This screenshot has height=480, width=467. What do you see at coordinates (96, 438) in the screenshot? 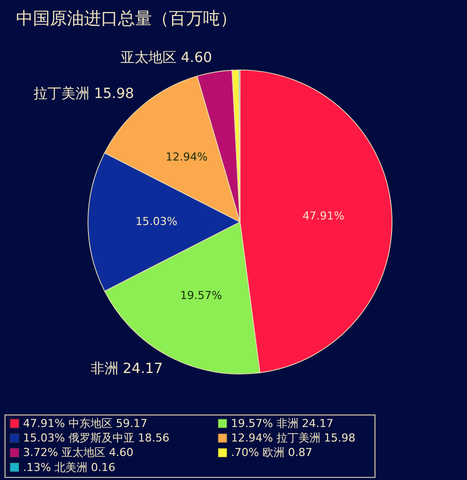
I see `legend-label: 15.03% 俄罗斯及中亚 18.56` at bounding box center [96, 438].